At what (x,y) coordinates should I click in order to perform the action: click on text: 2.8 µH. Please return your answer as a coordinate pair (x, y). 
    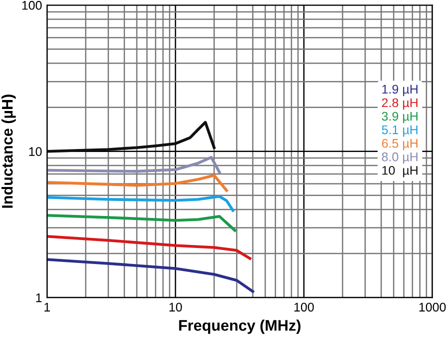
    Looking at the image, I should click on (400, 104).